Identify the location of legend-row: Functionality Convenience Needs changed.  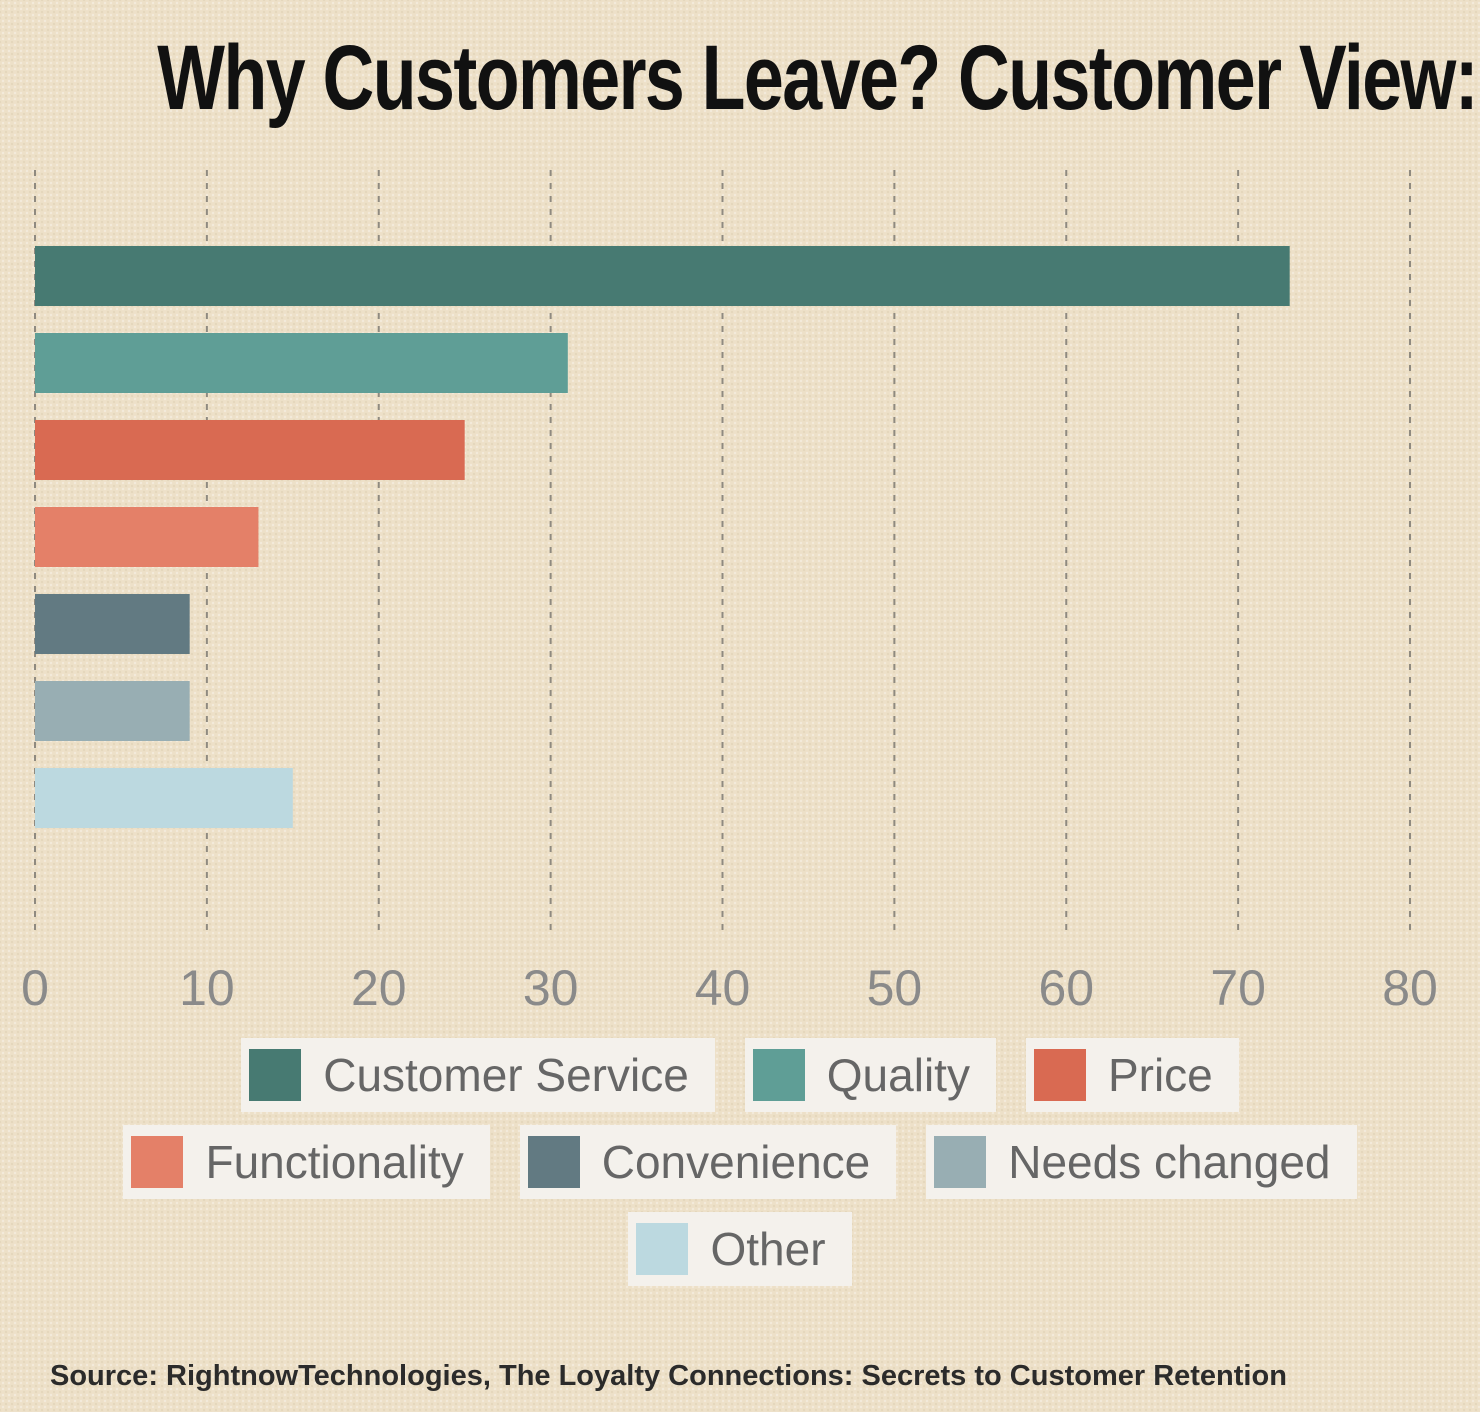
(740, 1162).